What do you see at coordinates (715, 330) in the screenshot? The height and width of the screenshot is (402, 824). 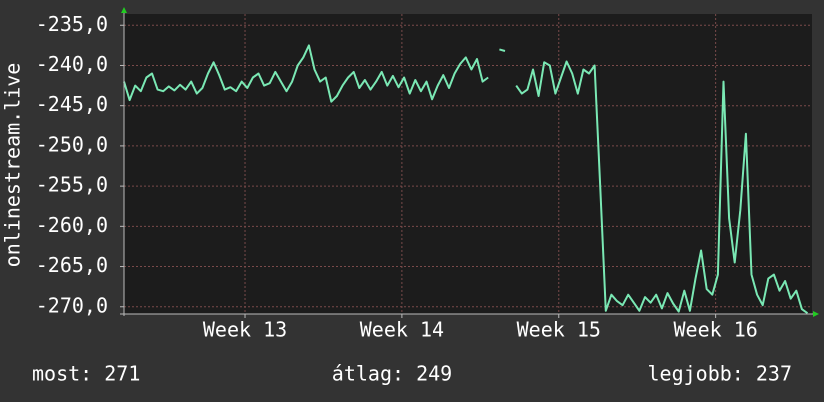 I see `x-tick-label: Week 16` at bounding box center [715, 330].